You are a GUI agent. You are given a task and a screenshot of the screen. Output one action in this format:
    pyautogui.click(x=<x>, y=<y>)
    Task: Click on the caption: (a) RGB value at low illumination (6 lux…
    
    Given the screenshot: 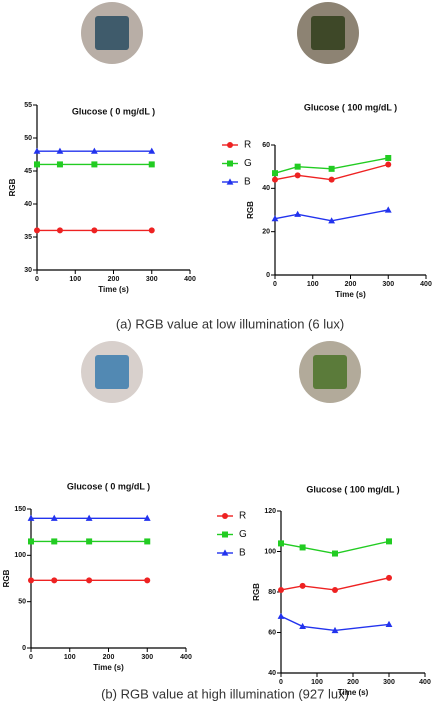 What is the action you would take?
    pyautogui.click(x=230, y=323)
    